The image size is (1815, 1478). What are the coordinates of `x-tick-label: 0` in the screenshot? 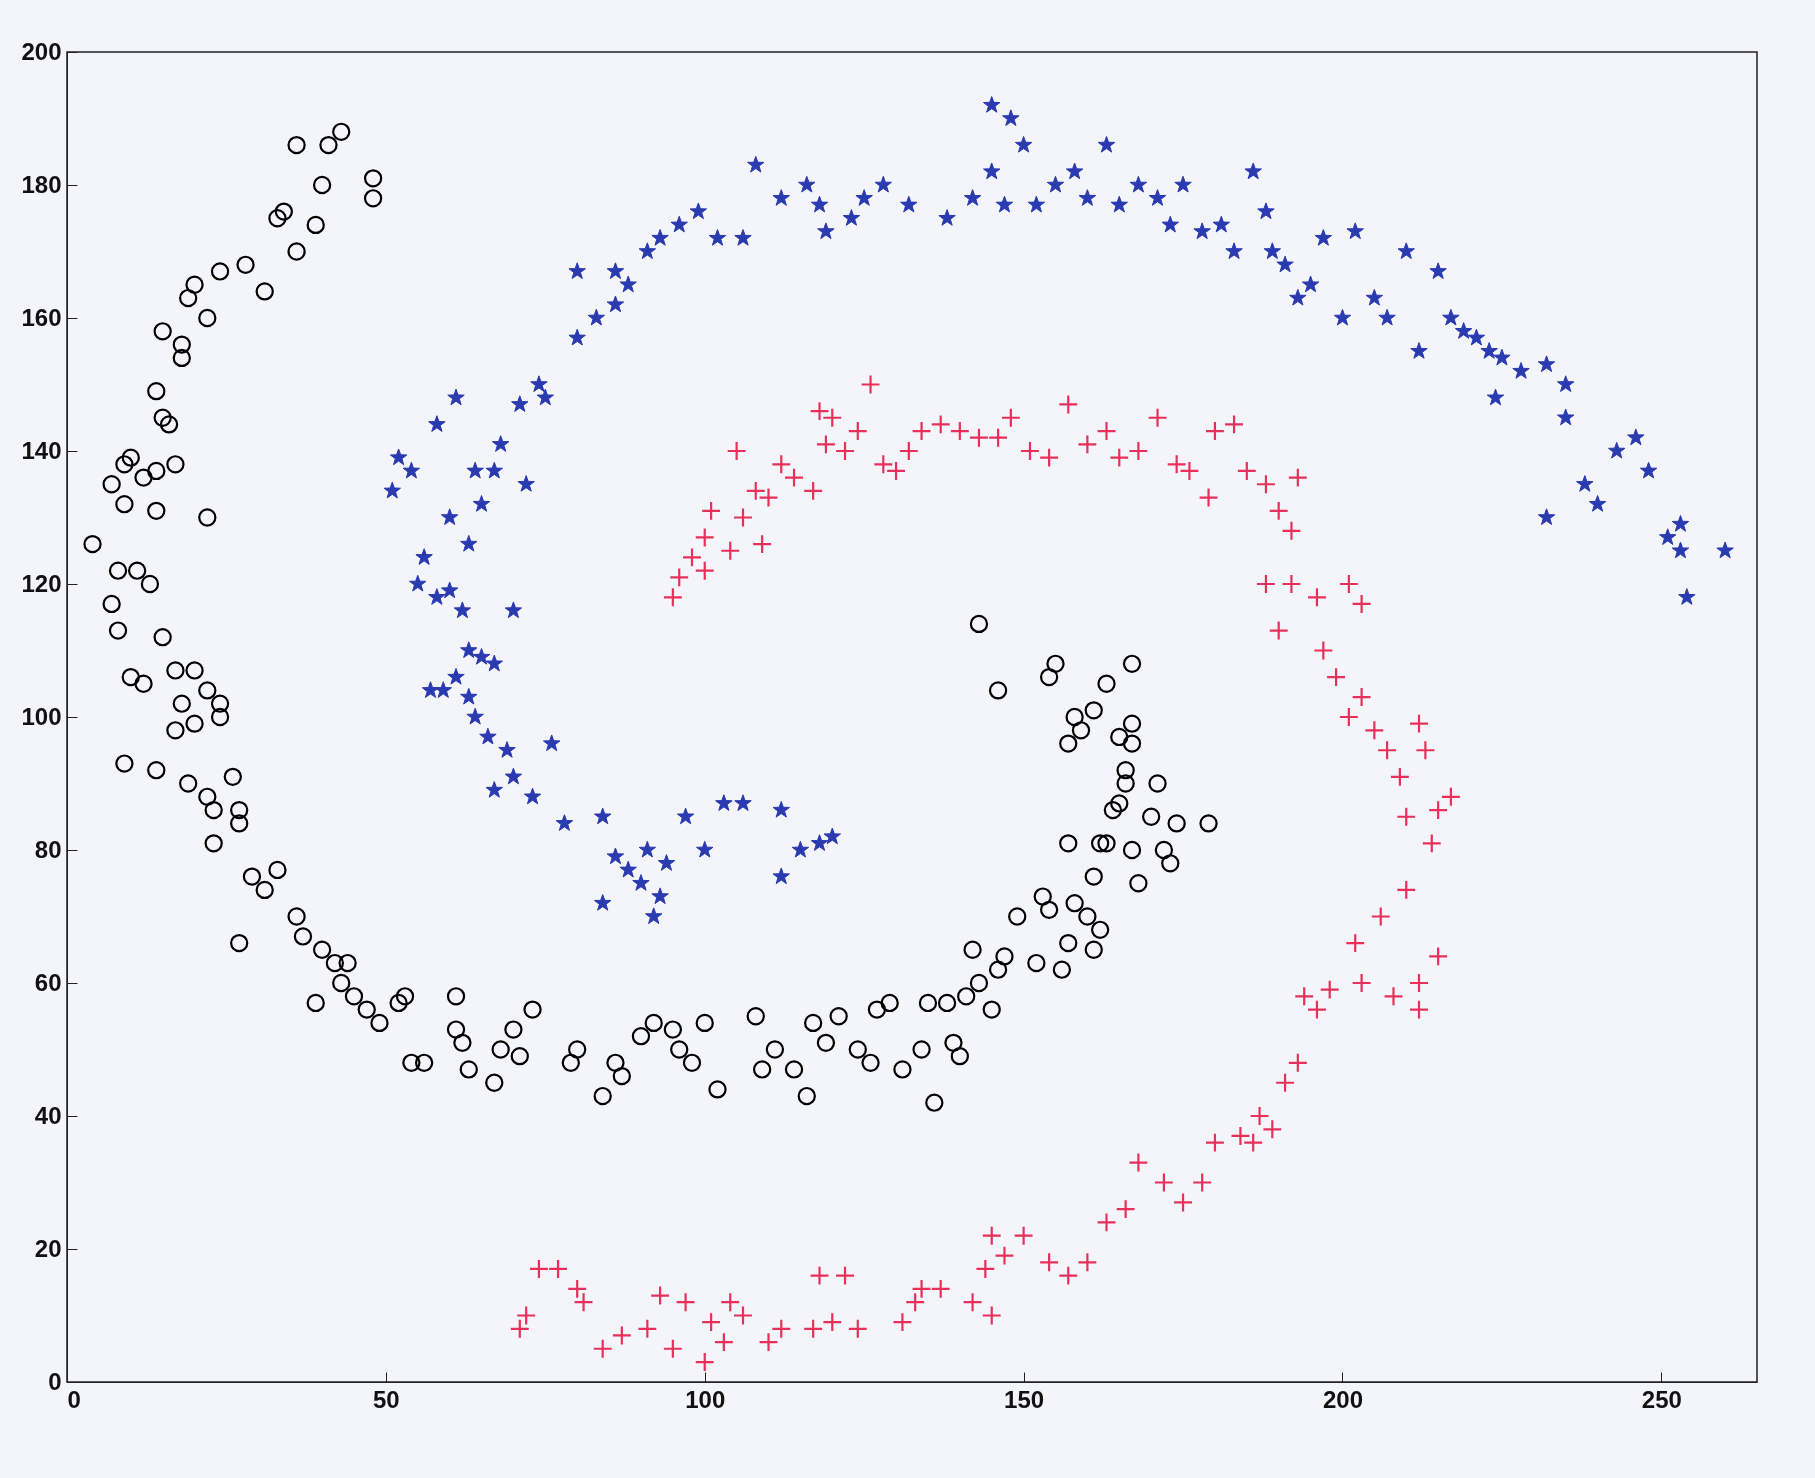 It's located at (74, 1399).